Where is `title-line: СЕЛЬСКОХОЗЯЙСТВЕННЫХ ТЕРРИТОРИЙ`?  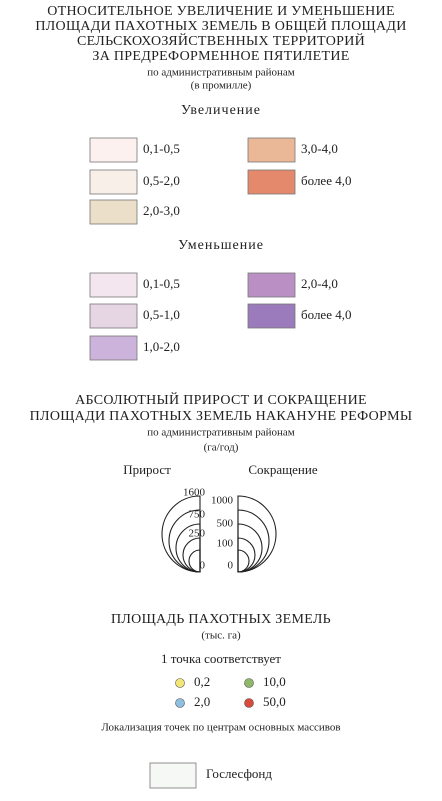
title-line: СЕЛЬСКОХОЗЯЙСТВЕННЫХ ТЕРРИТОРИЙ is located at coordinates (221, 40).